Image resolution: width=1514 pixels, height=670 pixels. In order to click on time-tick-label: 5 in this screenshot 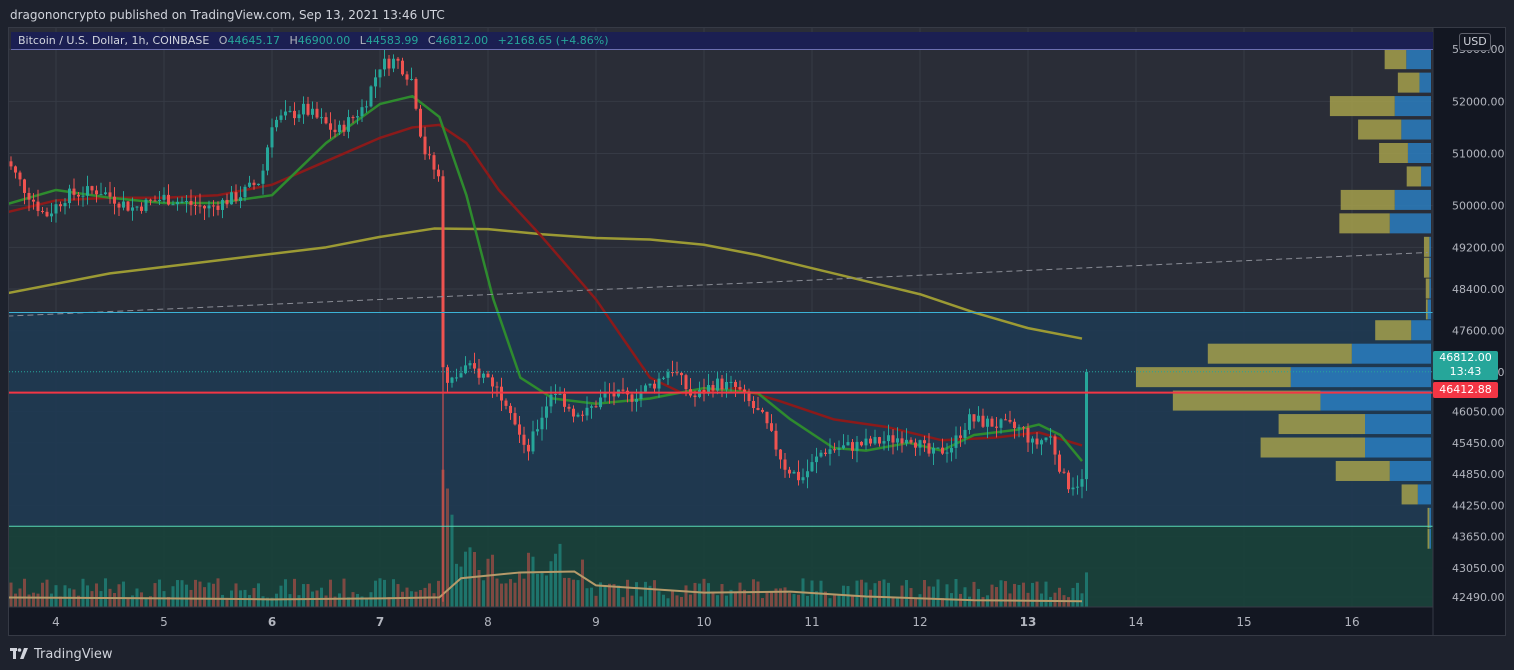, I will do `click(164, 622)`.